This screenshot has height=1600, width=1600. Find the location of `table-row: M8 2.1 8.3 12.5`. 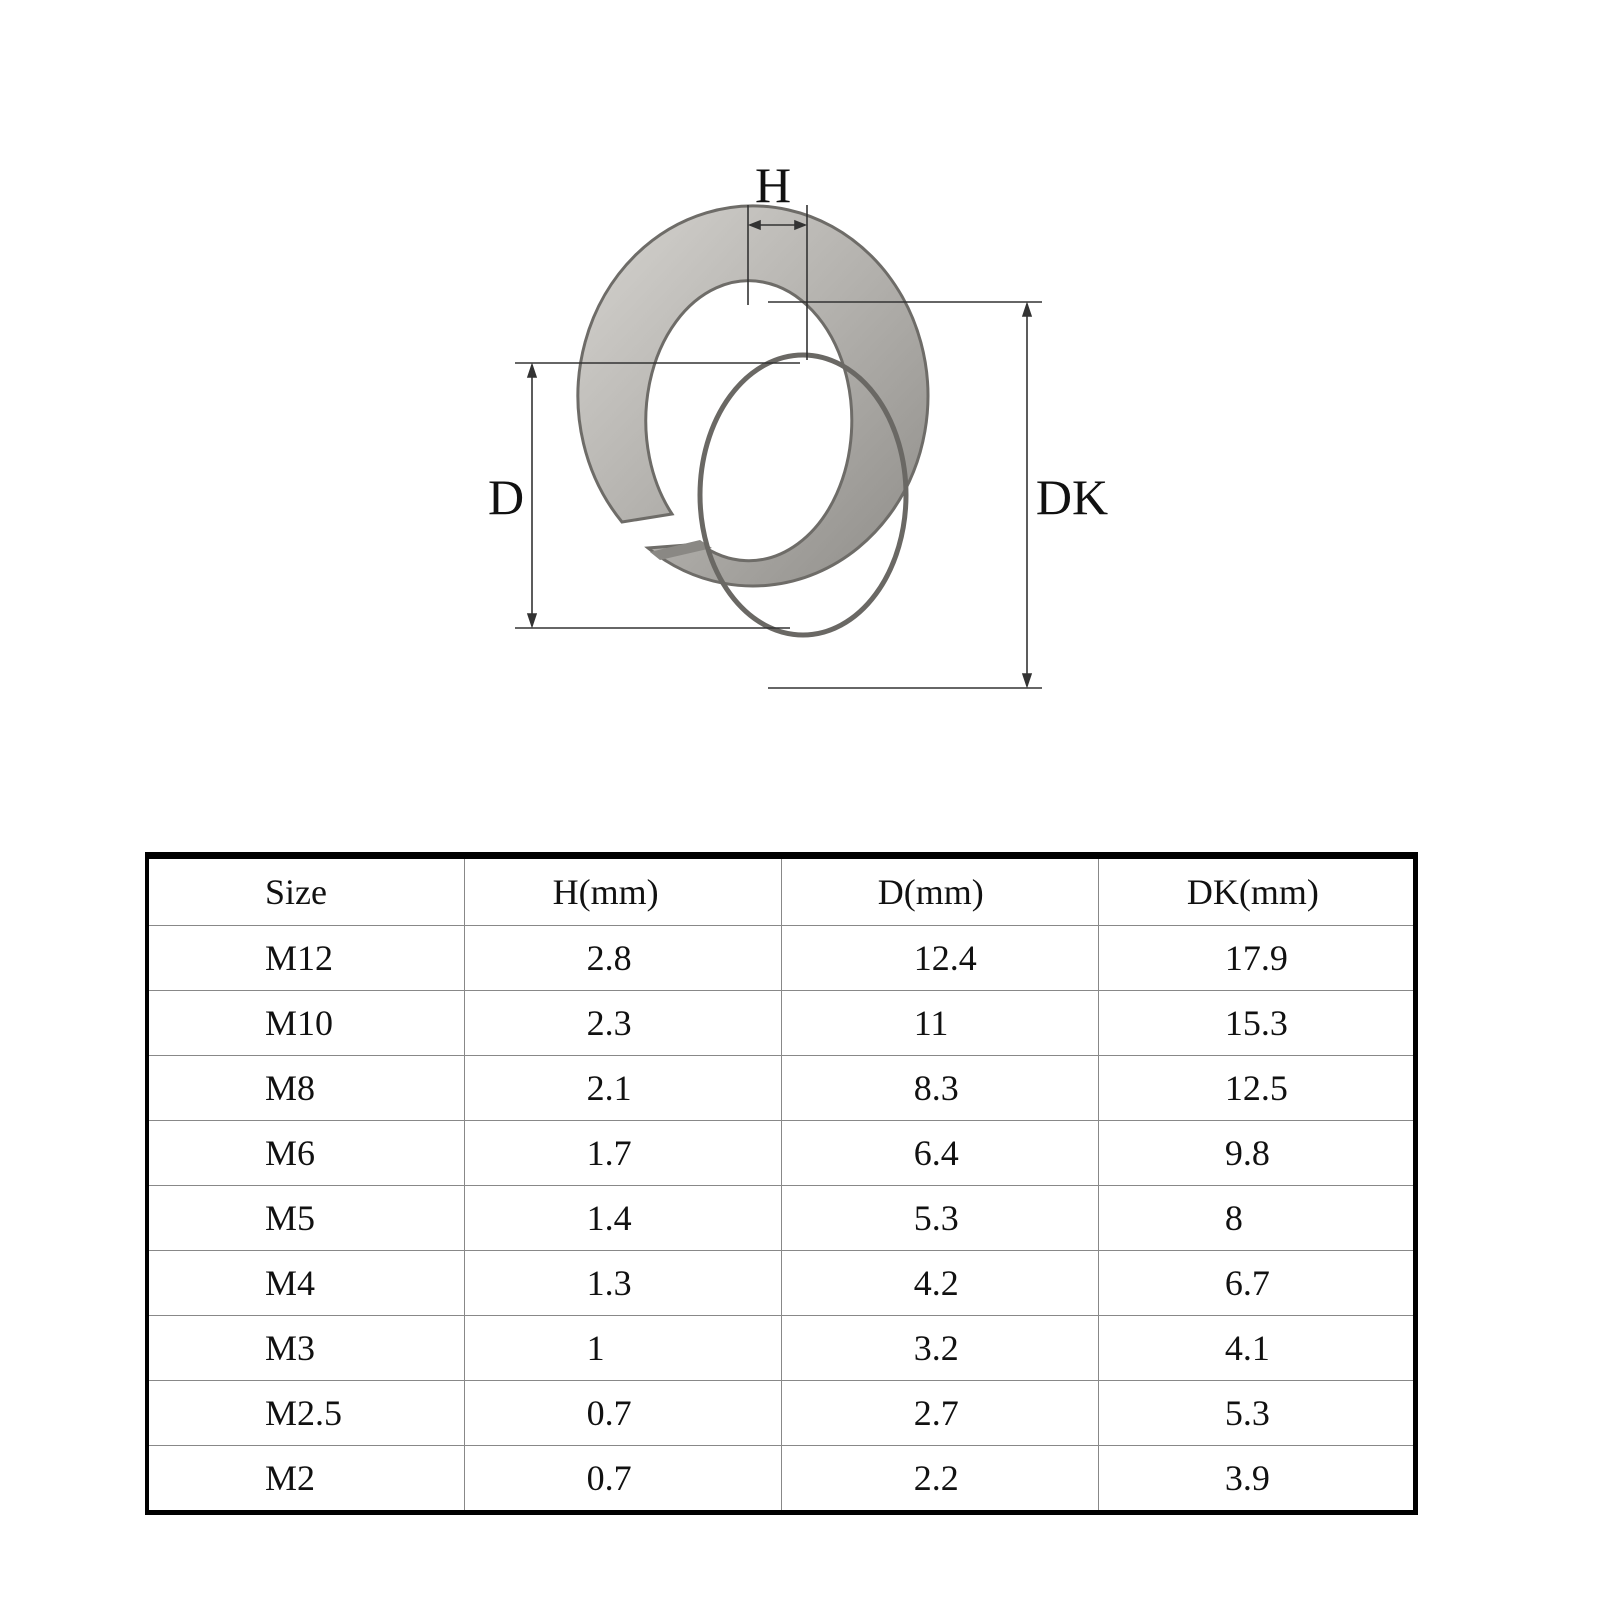

table-row: M8 2.1 8.3 12.5 is located at coordinates (781, 1088).